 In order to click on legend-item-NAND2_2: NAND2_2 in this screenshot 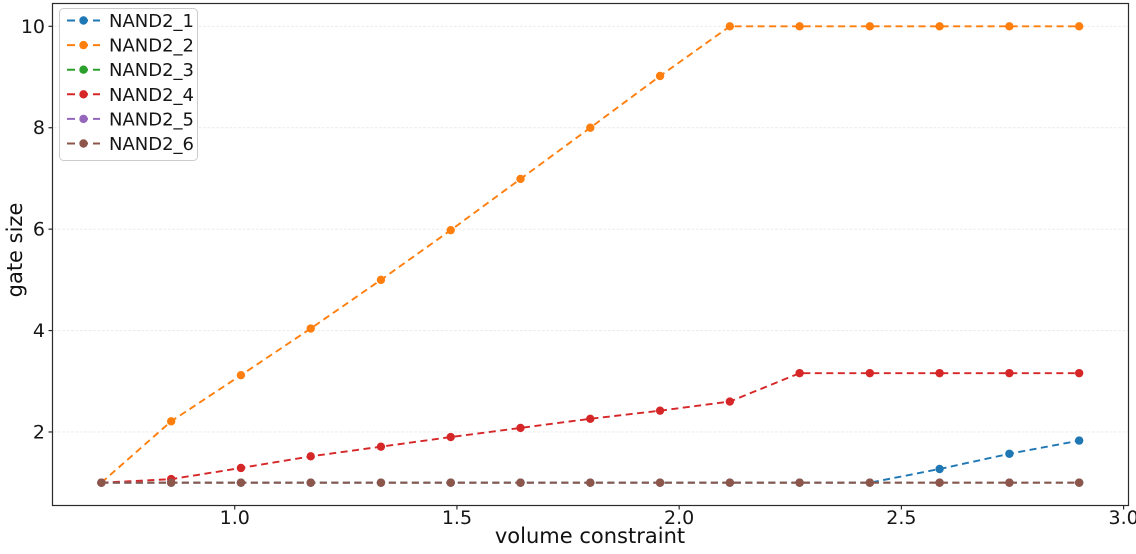, I will do `click(130, 46)`.